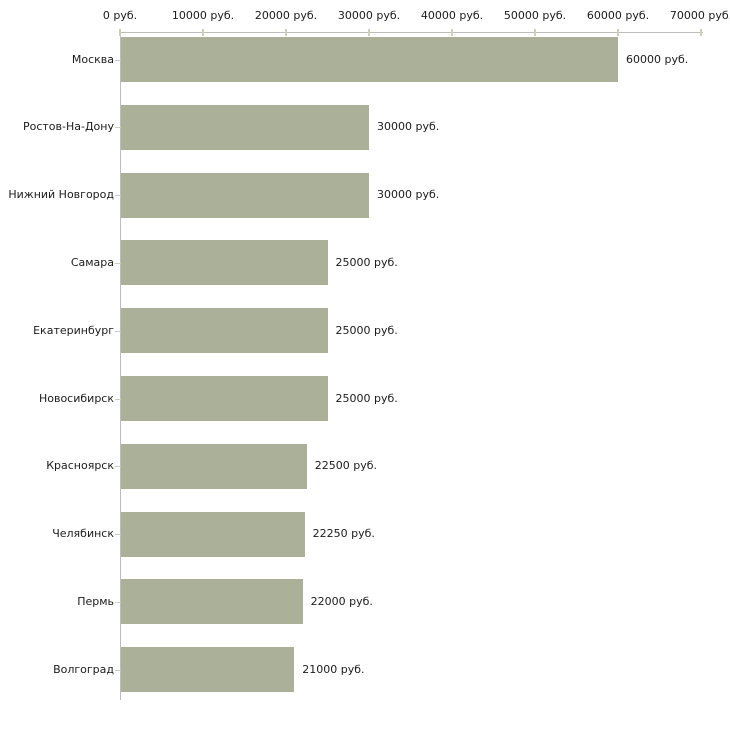  I want to click on category-label: Самара, so click(92, 262).